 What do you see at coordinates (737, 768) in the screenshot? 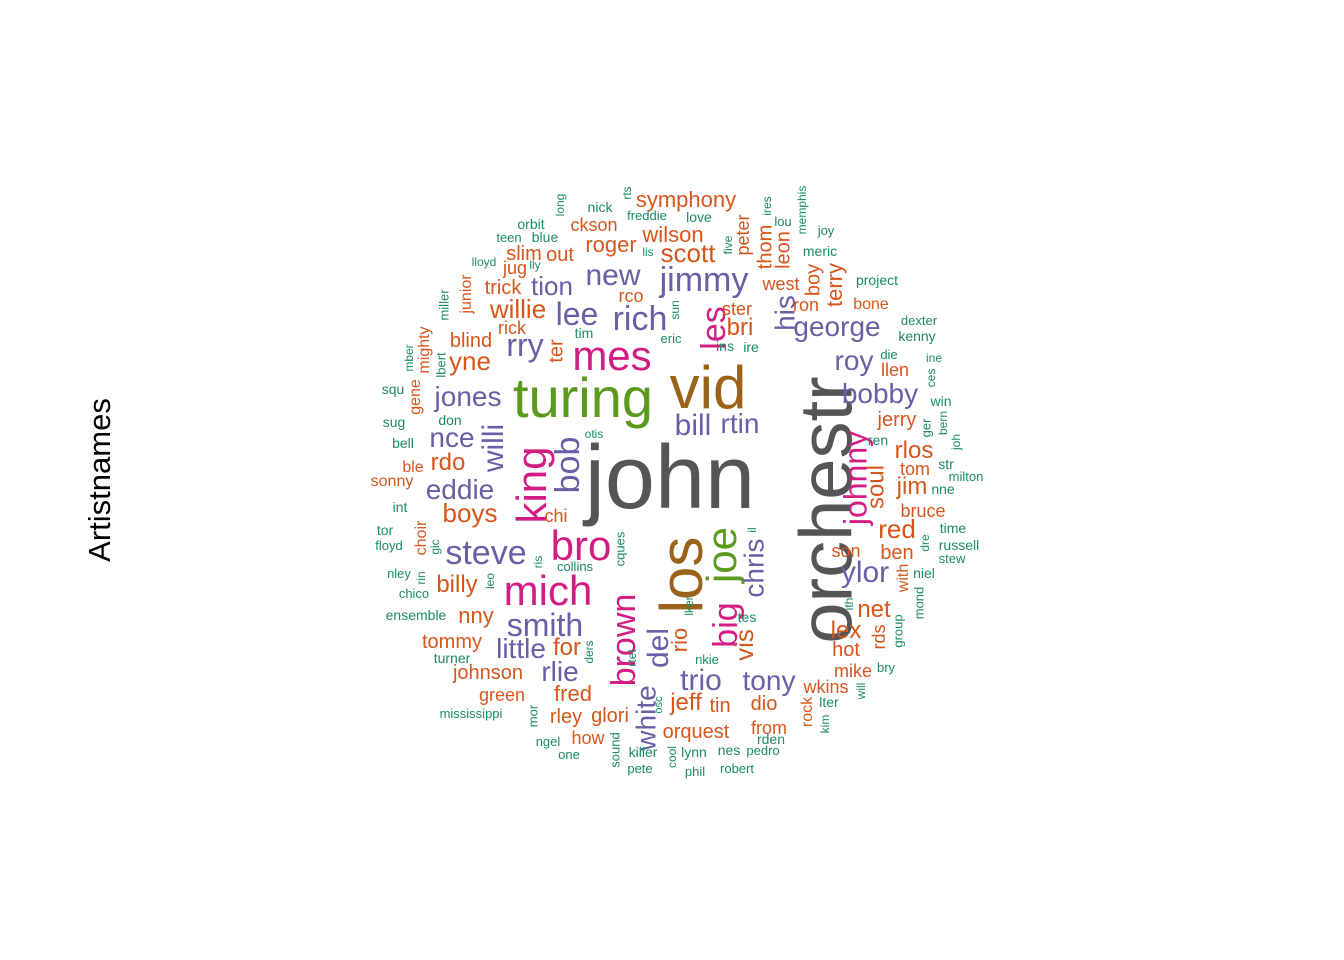
I see `word-200: robert` at bounding box center [737, 768].